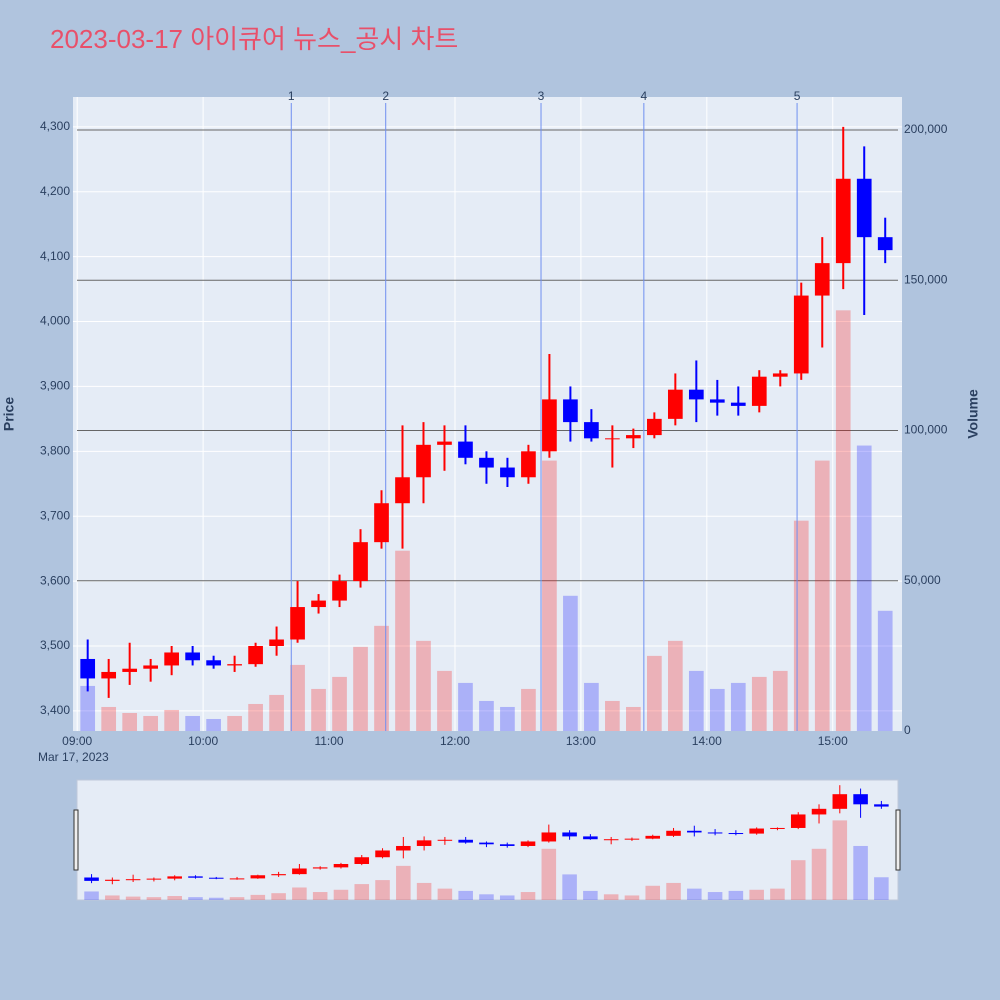 Image resolution: width=1000 pixels, height=1000 pixels. Describe the element at coordinates (55, 515) in the screenshot. I see `y-tick-label: 3,700` at that location.